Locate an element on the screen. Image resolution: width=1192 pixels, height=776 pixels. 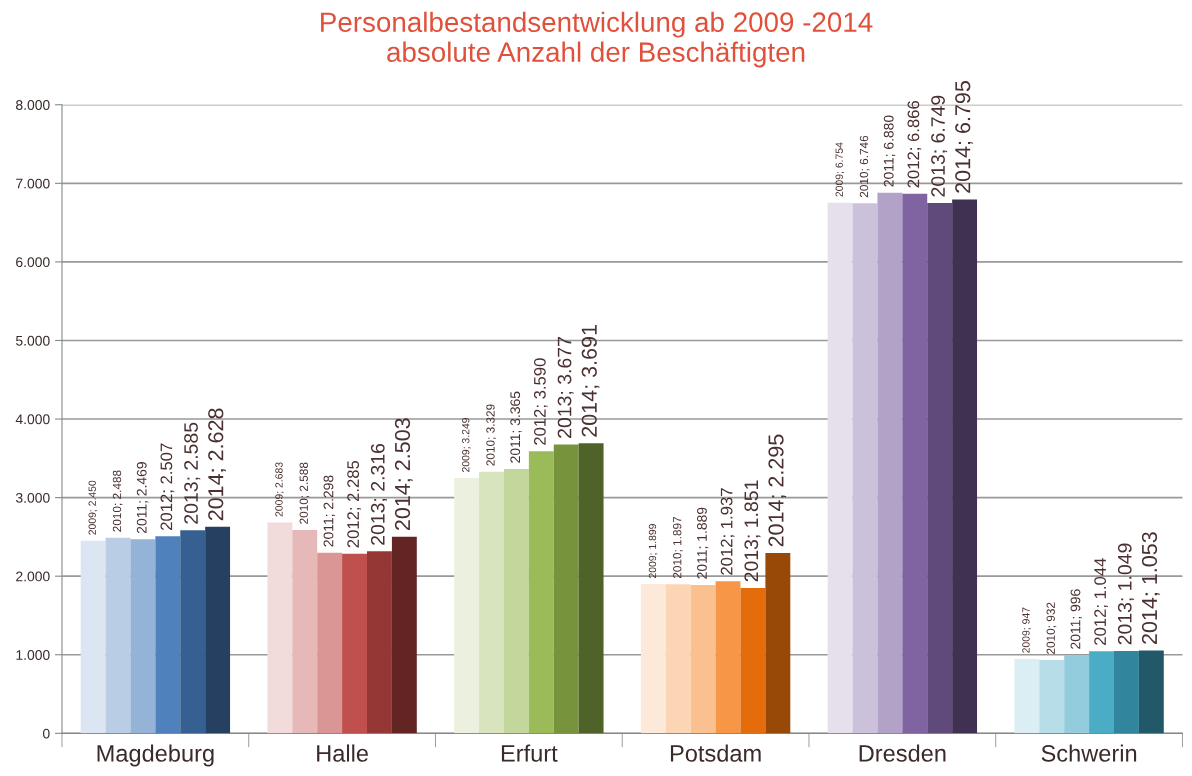
data-label: 2010; 932 is located at coordinates (1051, 628).